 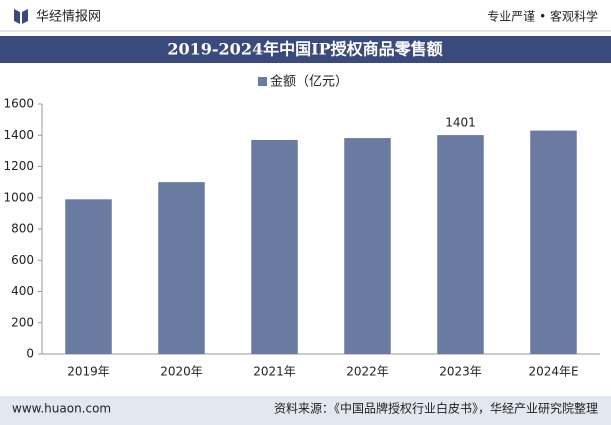 What do you see at coordinates (274, 372) in the screenshot?
I see `x-tick-label: 2021年` at bounding box center [274, 372].